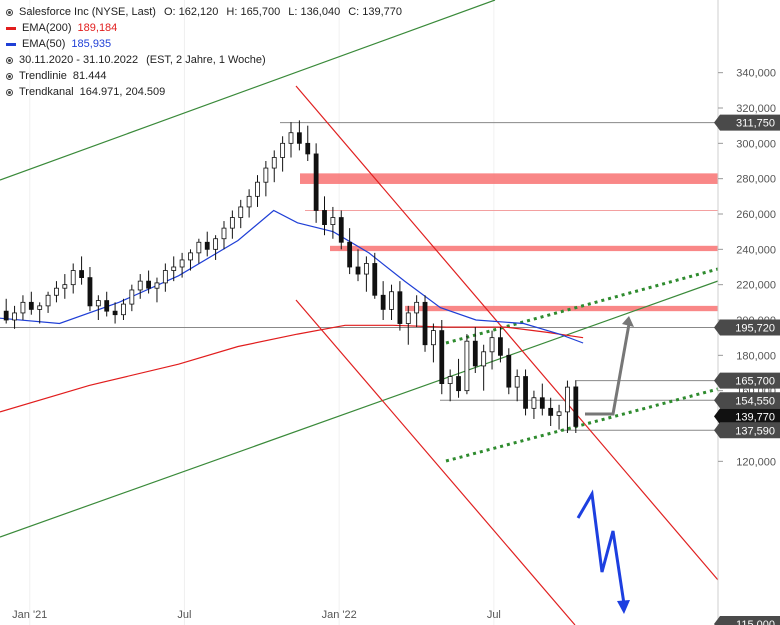 The height and width of the screenshot is (625, 780). Describe the element at coordinates (582, 306) in the screenshot. I see `dotted-channel-upper` at that location.